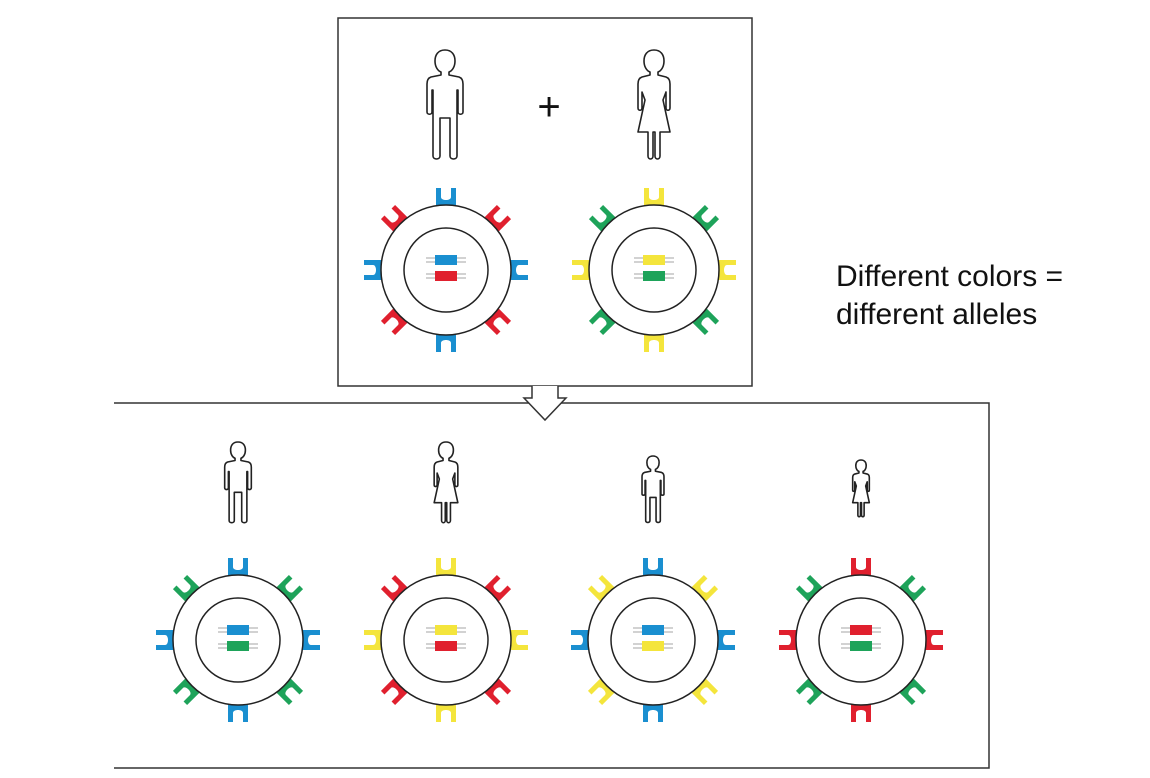 This screenshot has height=778, width=1150. What do you see at coordinates (653, 489) in the screenshot?
I see `child-3-male-figure` at bounding box center [653, 489].